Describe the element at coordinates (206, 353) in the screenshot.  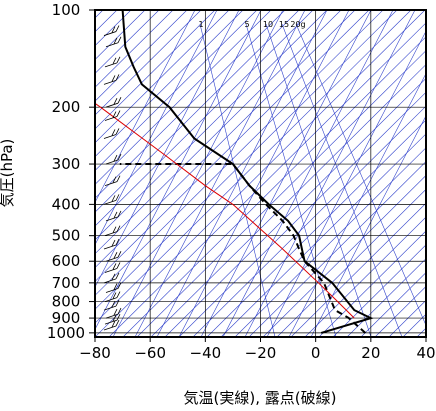
I see `x-tick-label: −40` at that location.